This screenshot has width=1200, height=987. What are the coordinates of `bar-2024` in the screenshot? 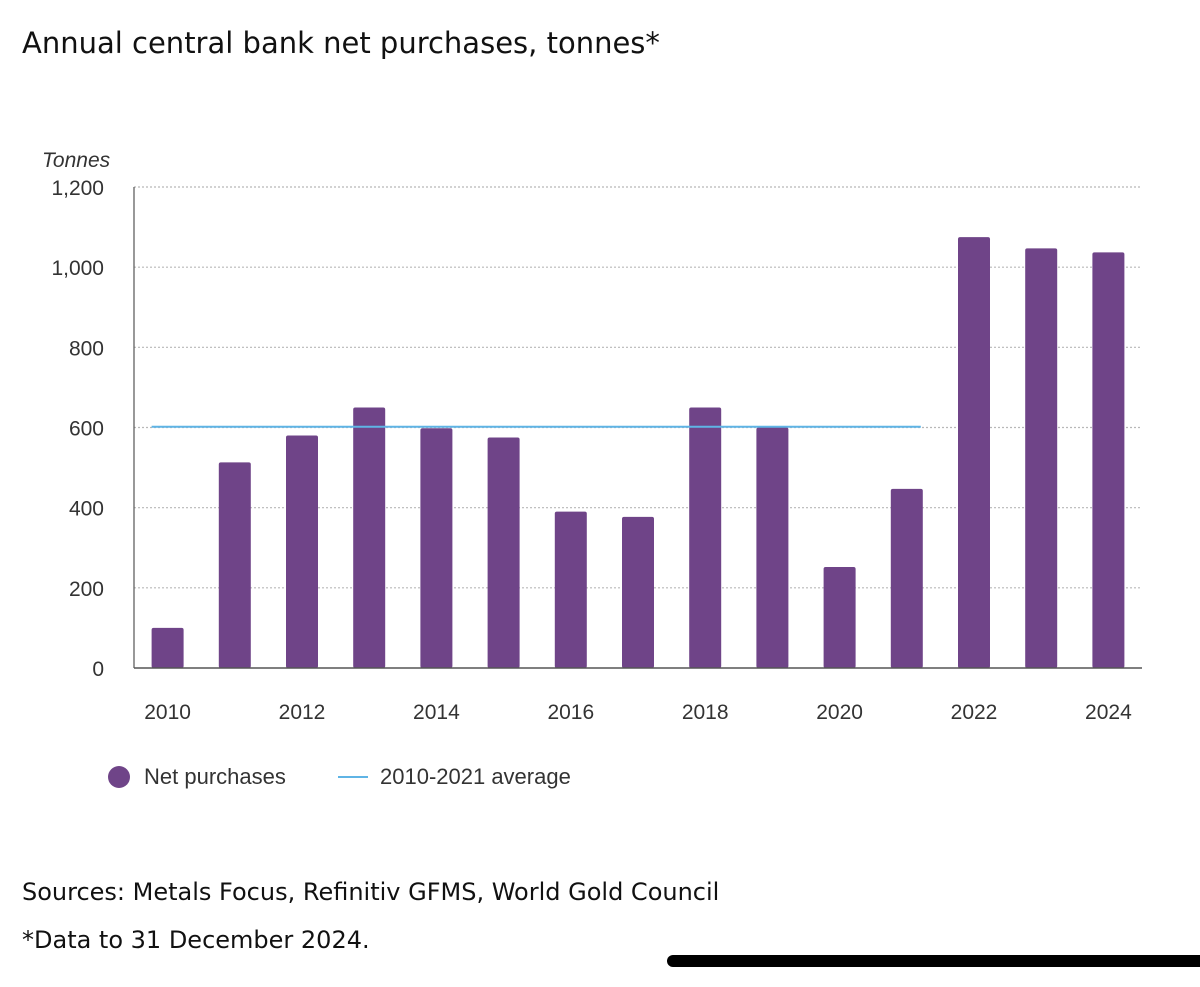 It's located at (1108, 460).